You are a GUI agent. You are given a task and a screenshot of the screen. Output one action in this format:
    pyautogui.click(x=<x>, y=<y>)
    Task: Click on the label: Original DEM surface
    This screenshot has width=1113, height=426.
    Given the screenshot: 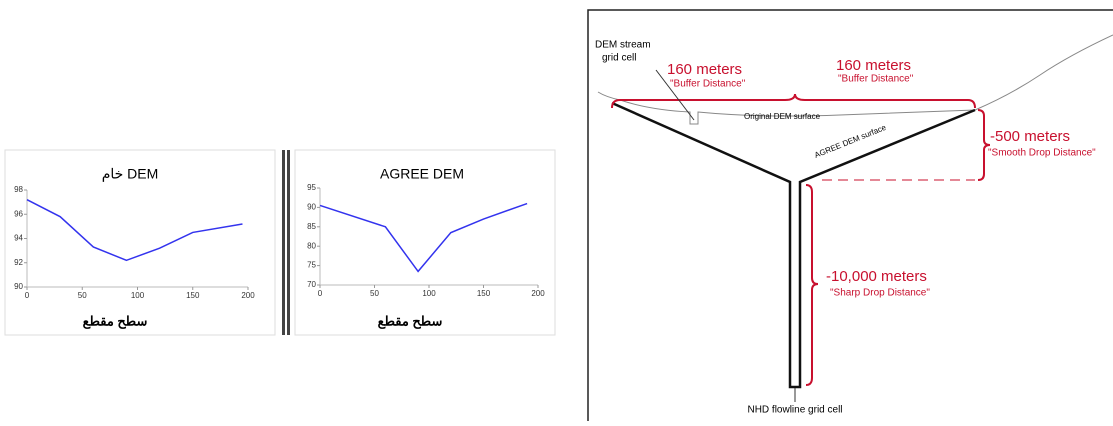 What is the action you would take?
    pyautogui.click(x=782, y=116)
    